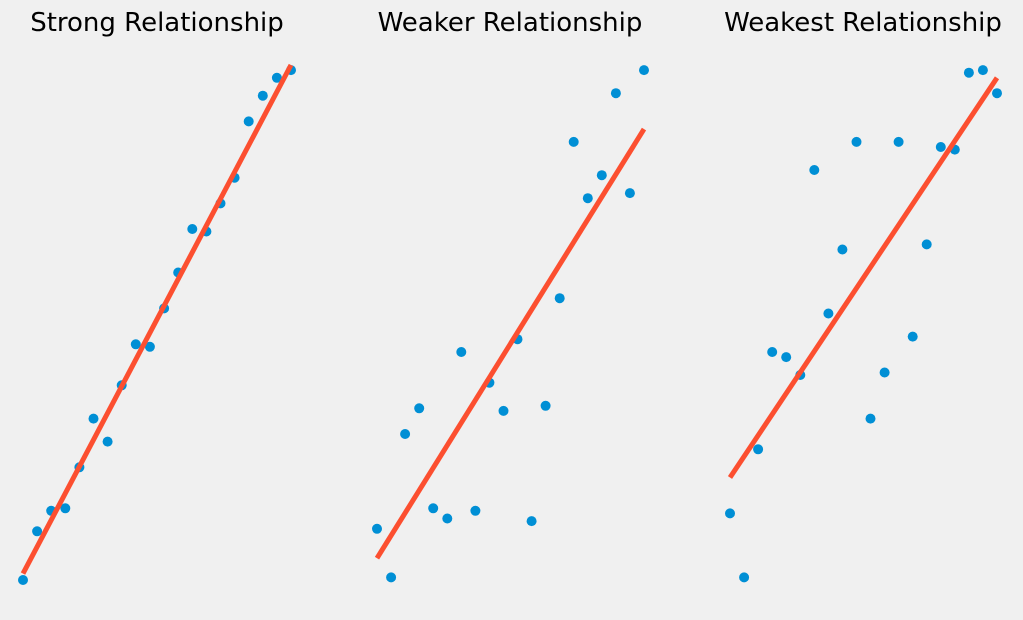  Describe the element at coordinates (510, 23) in the screenshot. I see `chart-title-weaker: Weaker Relationship` at that location.